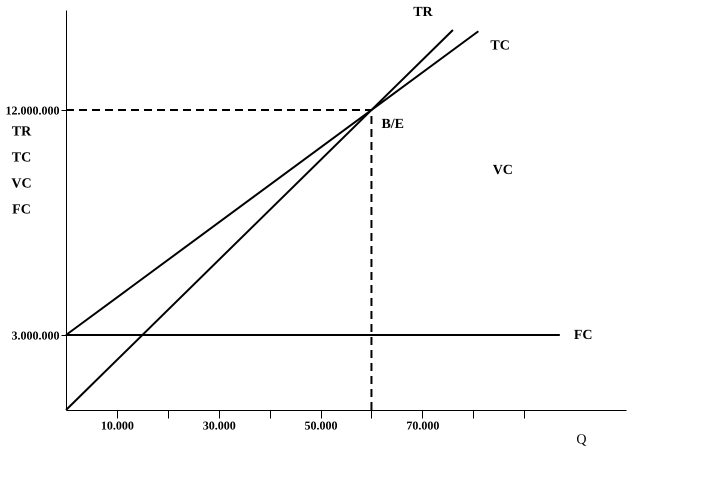  I want to click on x-tick-label: 70.000, so click(423, 425).